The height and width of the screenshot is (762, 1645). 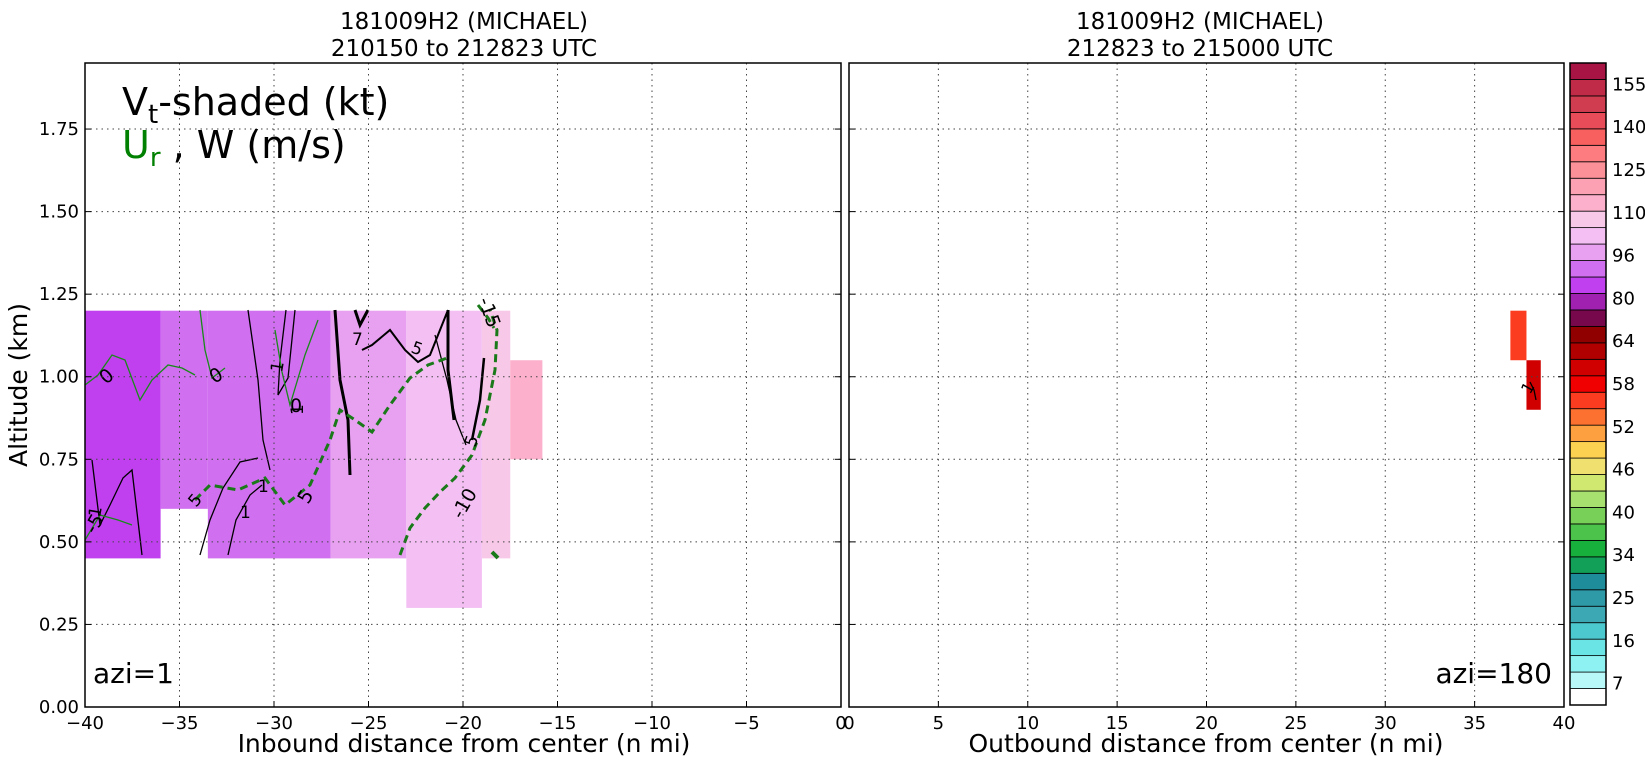 What do you see at coordinates (938, 723) in the screenshot?
I see `x-tick-label: 5` at bounding box center [938, 723].